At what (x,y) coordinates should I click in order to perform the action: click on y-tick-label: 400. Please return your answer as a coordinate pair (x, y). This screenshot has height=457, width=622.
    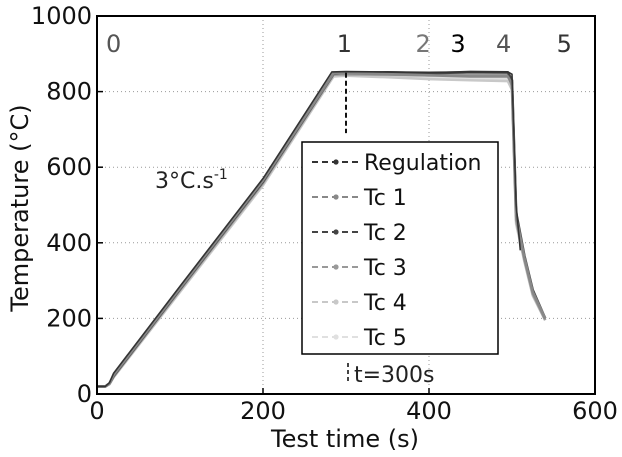
    Looking at the image, I should click on (69, 243).